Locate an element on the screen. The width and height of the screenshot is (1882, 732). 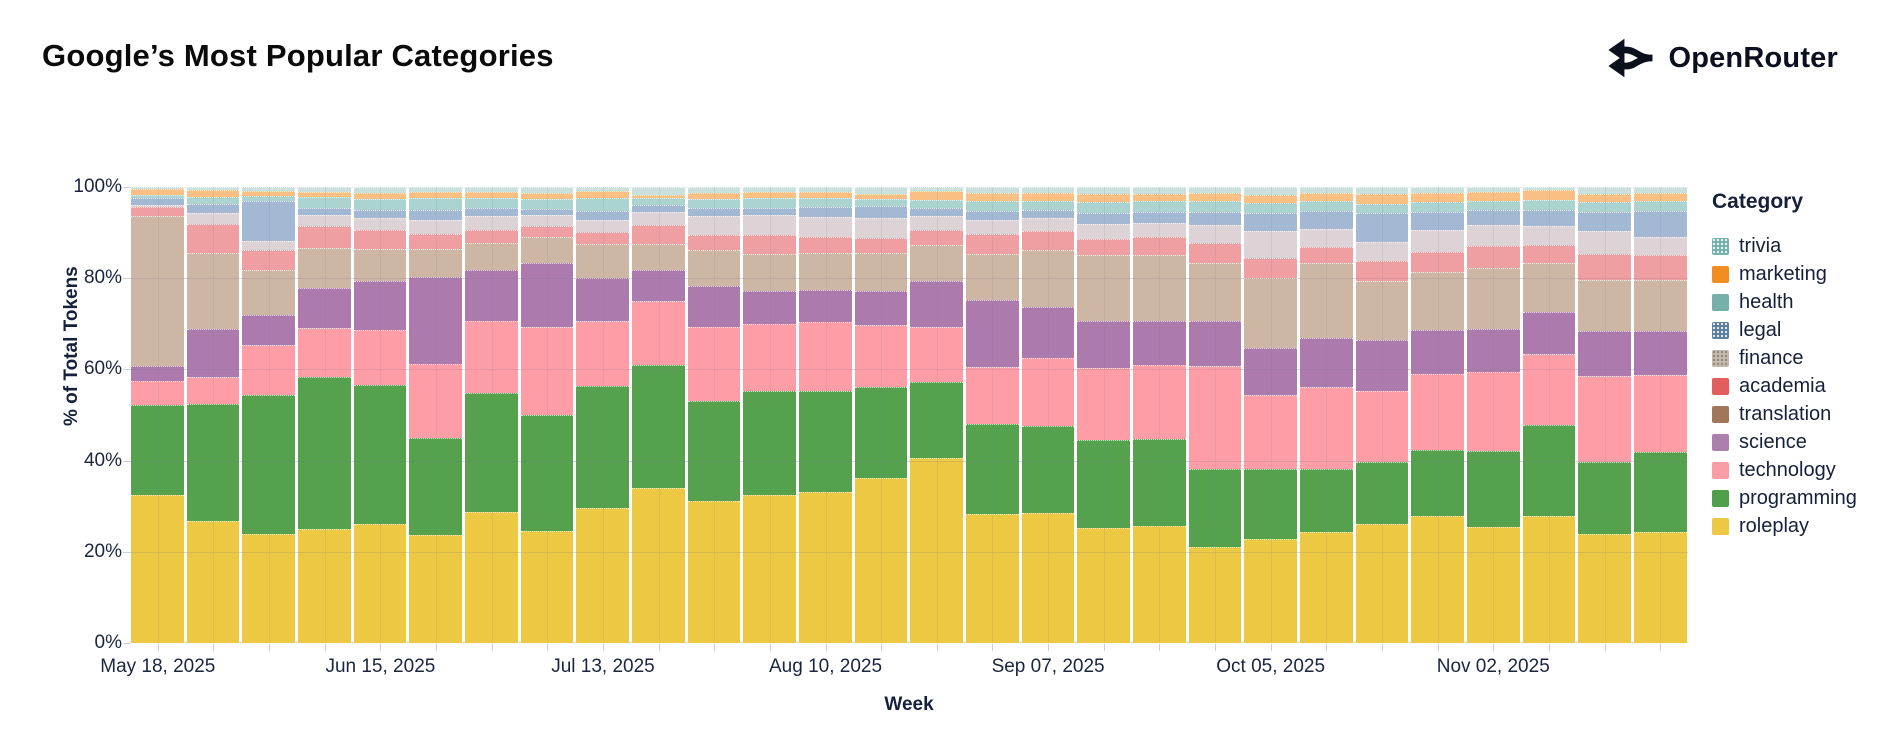
bar-week-Jul 20, 2025 is located at coordinates (658, 415).